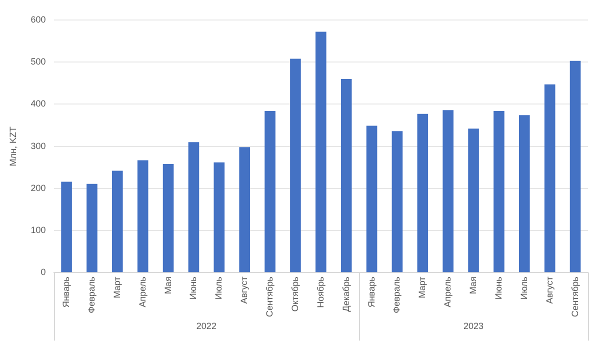 This screenshot has width=600, height=349. What do you see at coordinates (43, 272) in the screenshot?
I see `y-tick-label: 0` at bounding box center [43, 272].